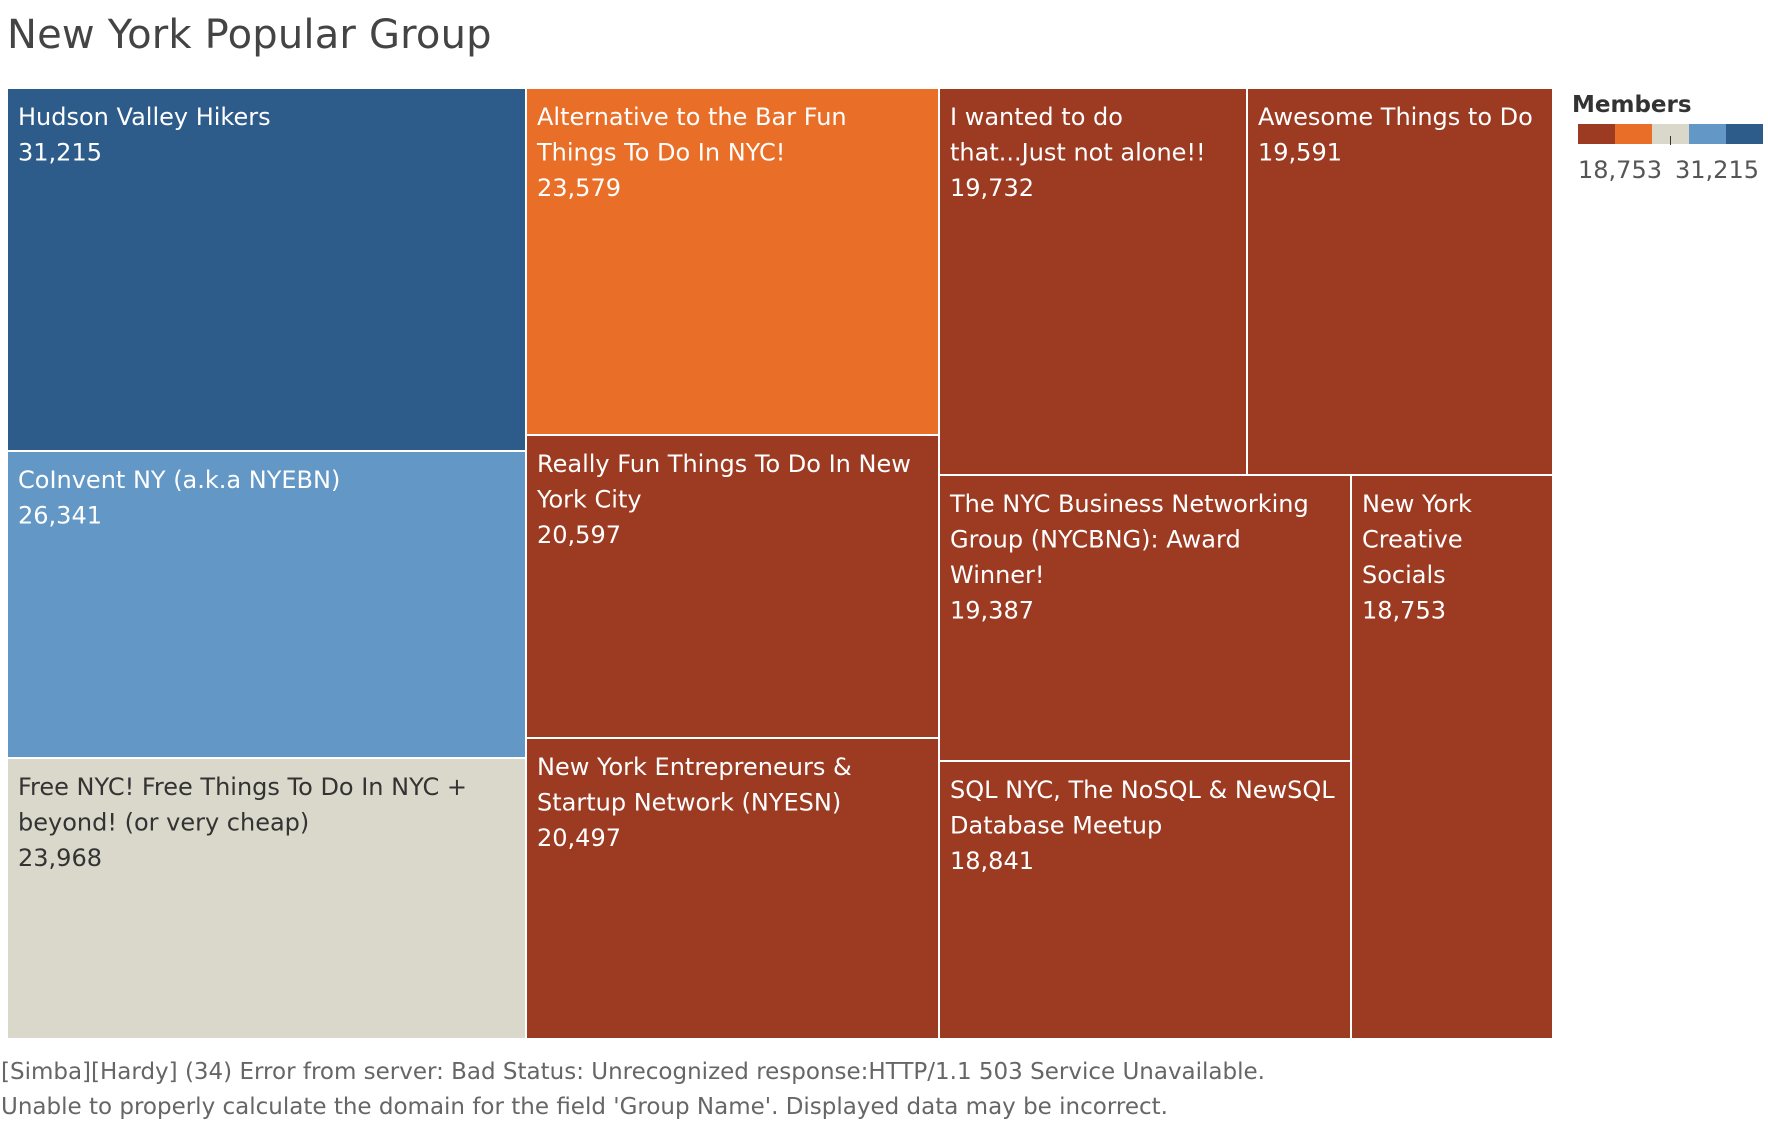 This screenshot has width=1768, height=1125. I want to click on treemap-tile-value: 19,591, so click(1300, 153).